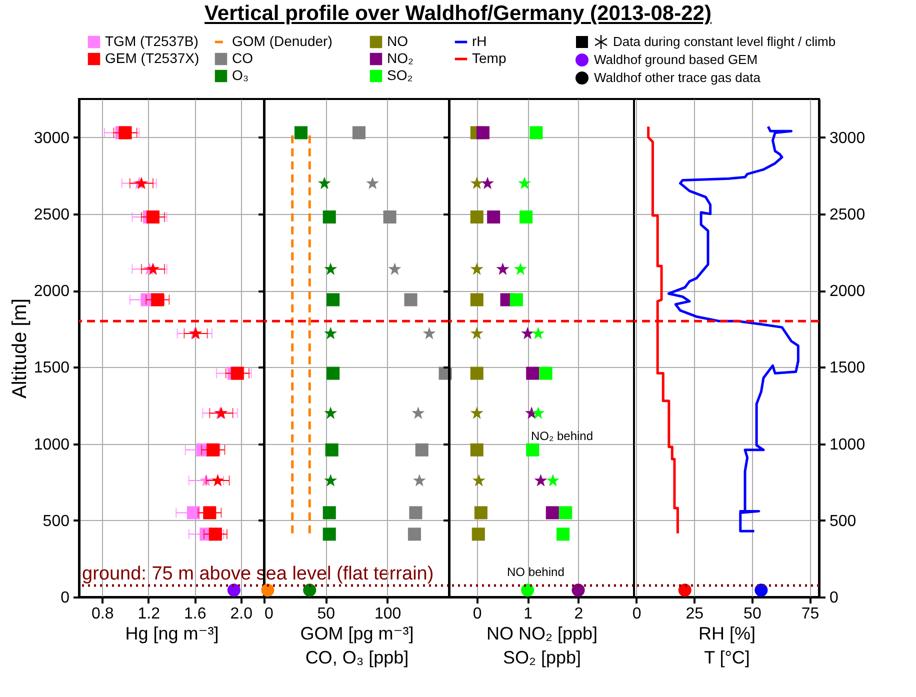 The image size is (916, 697). I want to click on y-tick-label: 0, so click(834, 598).